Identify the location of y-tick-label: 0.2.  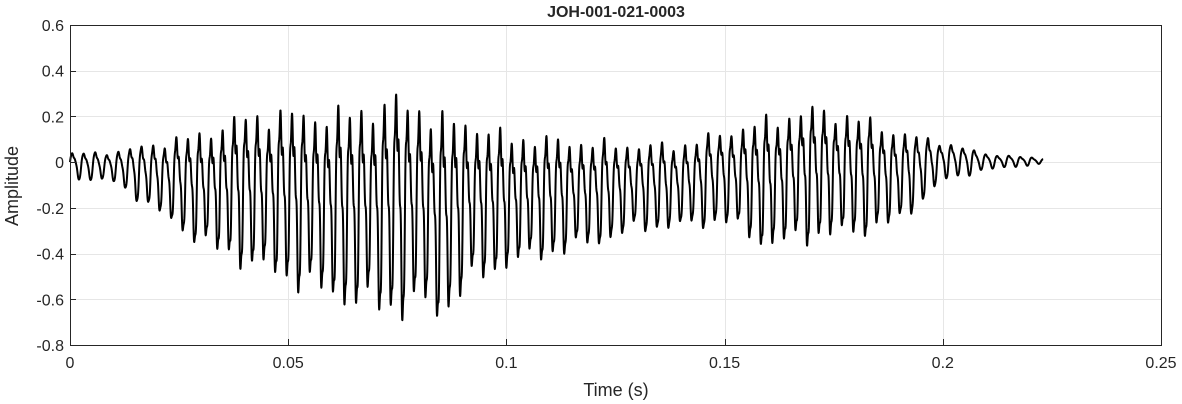
(53, 117).